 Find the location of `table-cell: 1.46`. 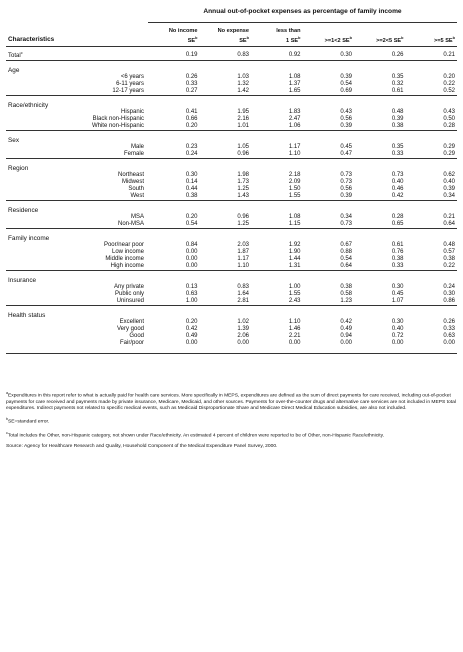

table-cell: 1.46 is located at coordinates (294, 329).